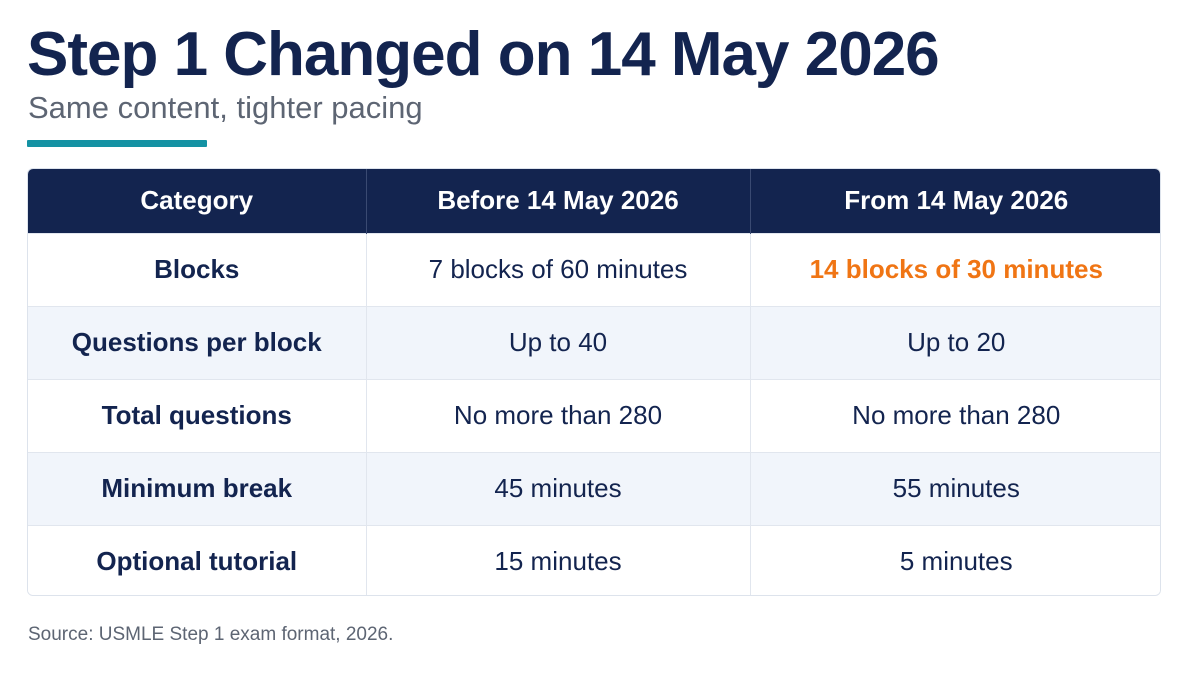 The height and width of the screenshot is (675, 1200). I want to click on table-row: Minimum break 45 minutes 55 minutes, so click(594, 488).